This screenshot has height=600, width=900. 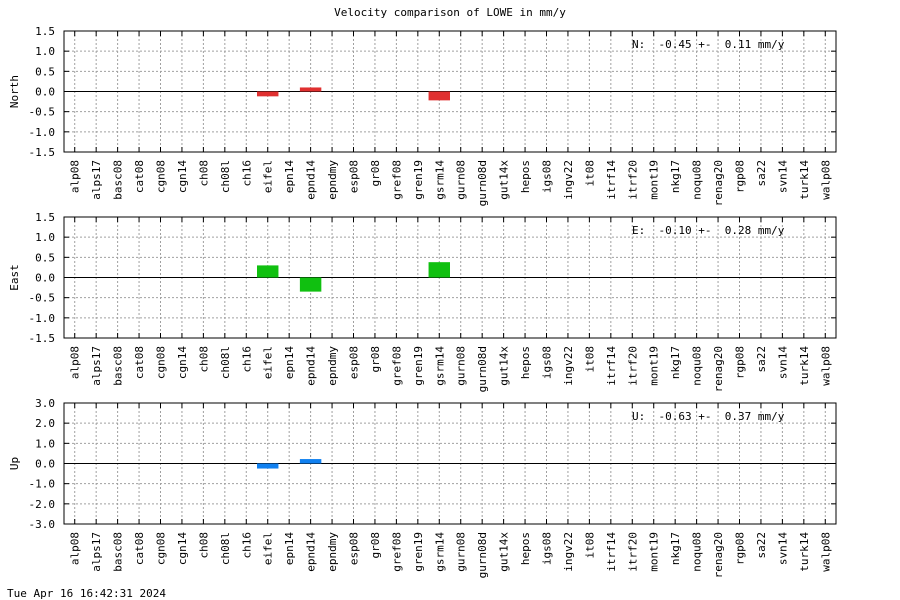 I want to click on x-tick-label: gr08, so click(x=375, y=173).